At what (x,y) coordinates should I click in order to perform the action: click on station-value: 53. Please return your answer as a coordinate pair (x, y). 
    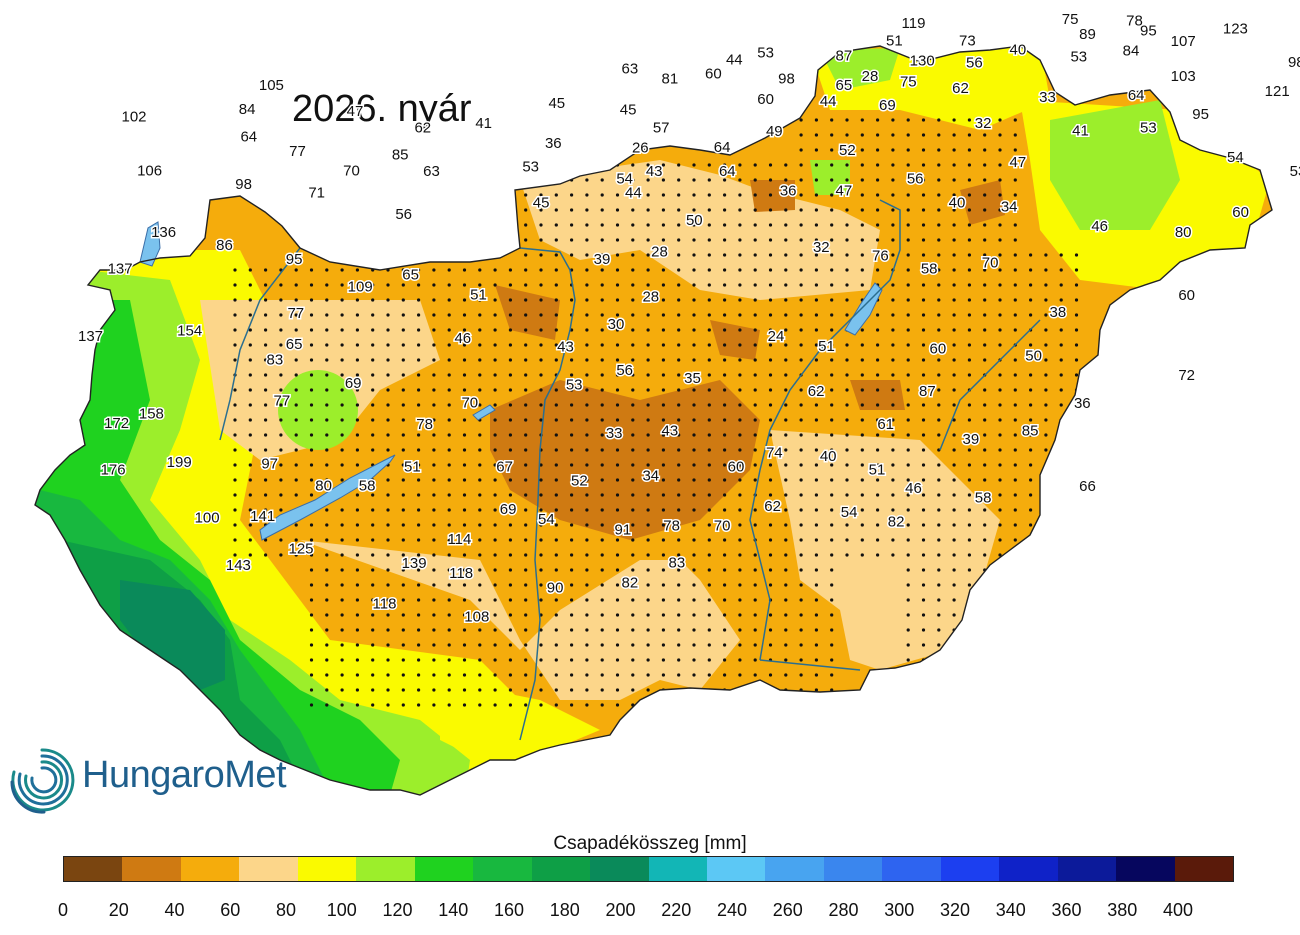
    Looking at the image, I should click on (1148, 128).